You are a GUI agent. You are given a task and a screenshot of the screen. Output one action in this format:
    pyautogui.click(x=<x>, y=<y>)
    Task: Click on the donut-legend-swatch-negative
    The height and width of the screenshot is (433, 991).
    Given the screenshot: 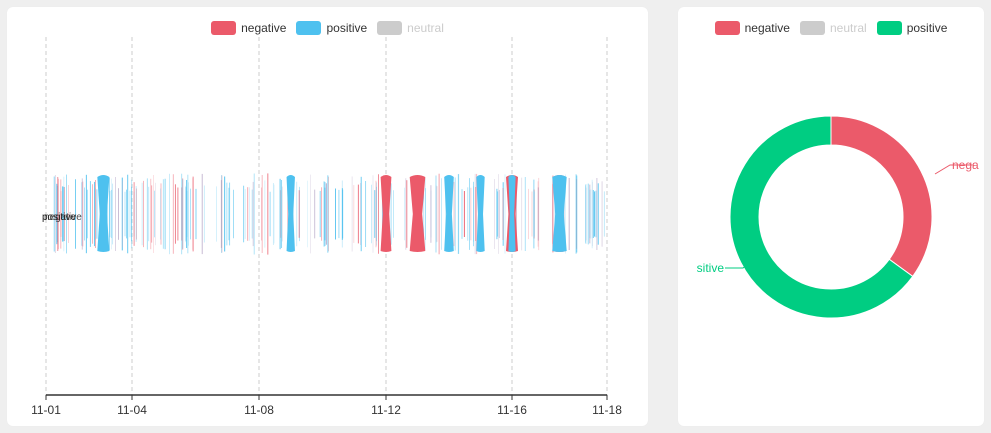 What is the action you would take?
    pyautogui.click(x=727, y=28)
    